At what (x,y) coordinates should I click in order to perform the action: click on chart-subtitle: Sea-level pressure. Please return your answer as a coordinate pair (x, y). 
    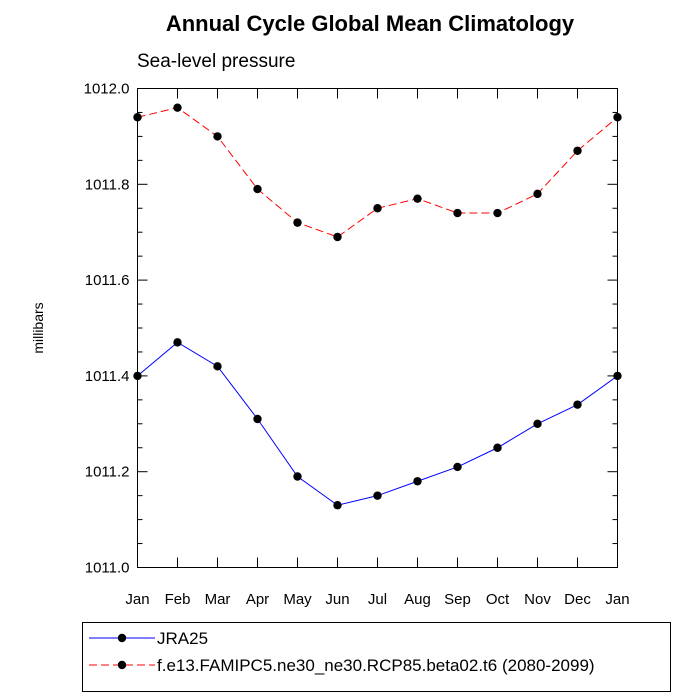
    Looking at the image, I should click on (216, 61).